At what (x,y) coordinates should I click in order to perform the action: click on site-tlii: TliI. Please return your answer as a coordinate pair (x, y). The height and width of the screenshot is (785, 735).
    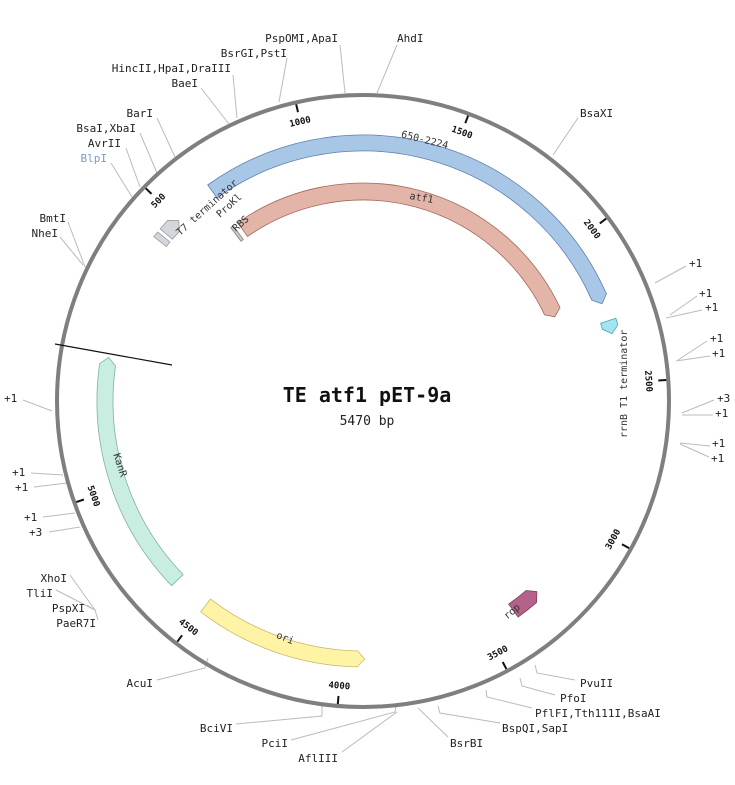
    Looking at the image, I should click on (40, 593).